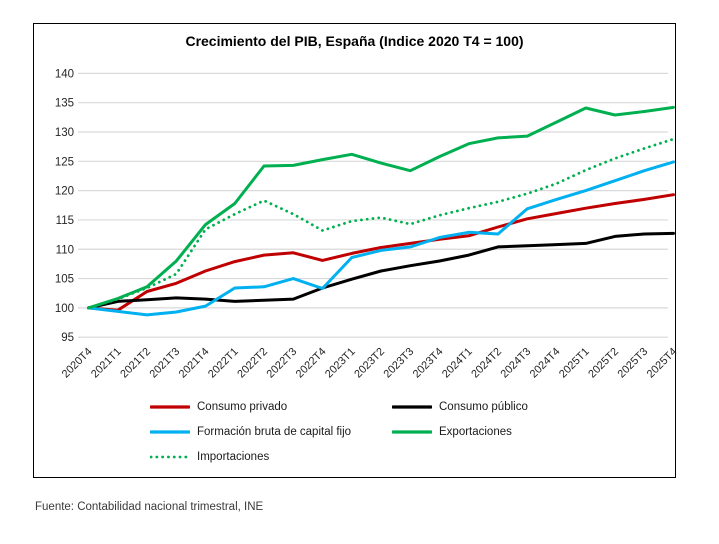  I want to click on x-axis-label: 2024T3, so click(516, 363).